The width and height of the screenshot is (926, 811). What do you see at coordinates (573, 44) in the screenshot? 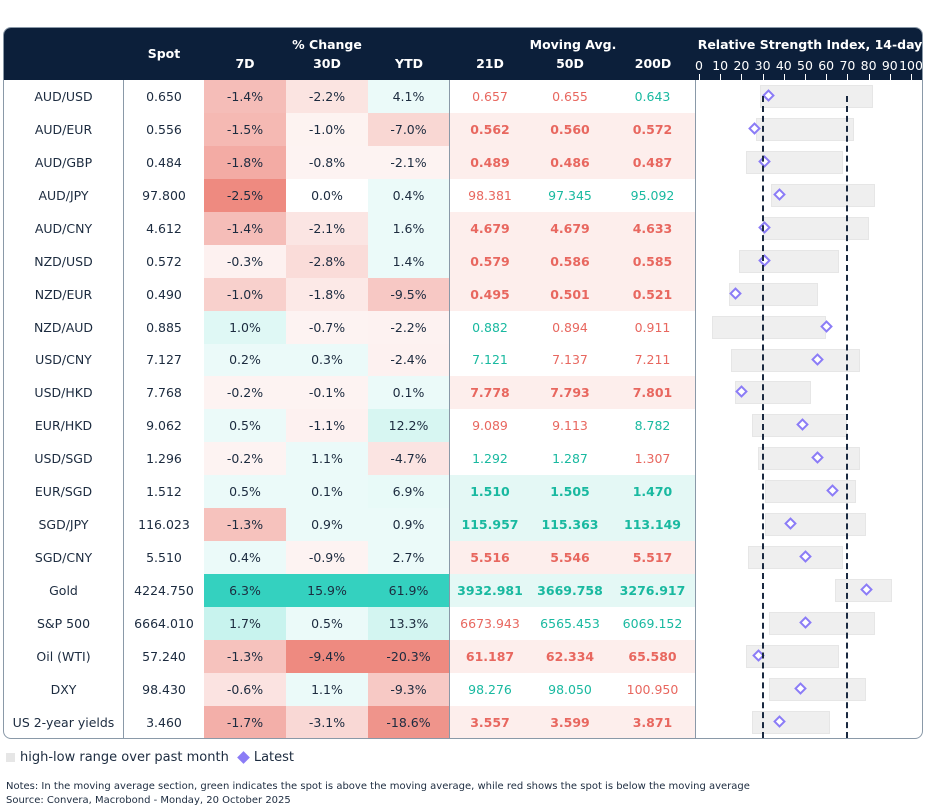
I see `header-moving-avg: Moving Avg.` at bounding box center [573, 44].